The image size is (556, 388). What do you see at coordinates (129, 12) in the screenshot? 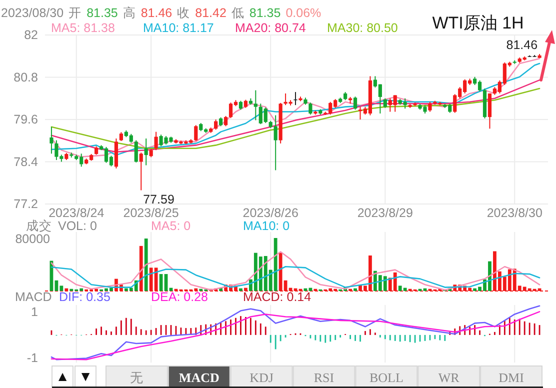
I see `text: 高` at bounding box center [129, 12].